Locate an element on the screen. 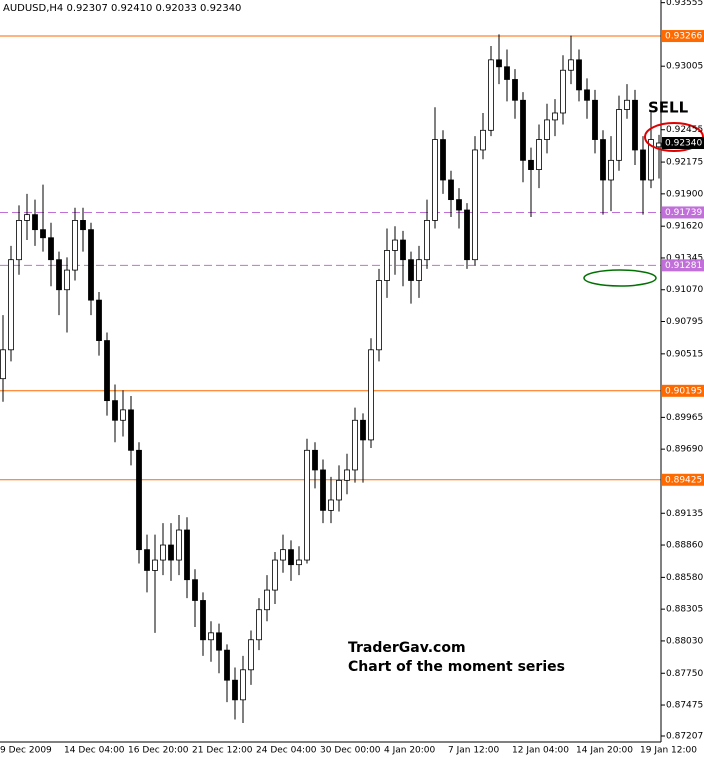 The height and width of the screenshot is (758, 704). level-label: 0.93266 is located at coordinates (683, 37).